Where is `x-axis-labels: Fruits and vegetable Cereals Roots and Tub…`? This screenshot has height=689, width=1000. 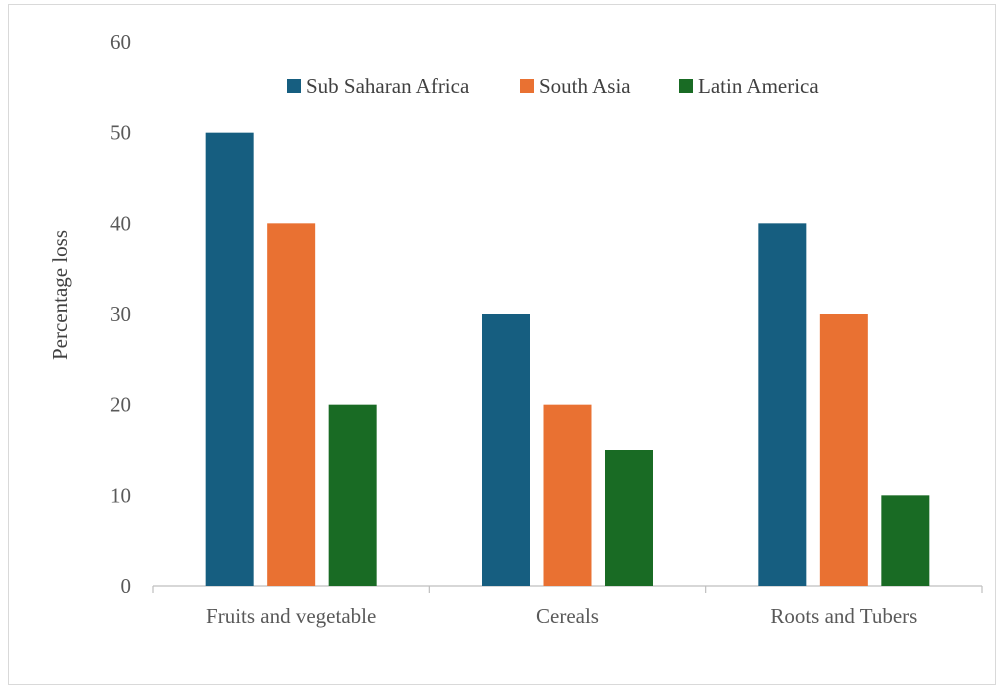
x-axis-labels: Fruits and vegetable Cereals Roots and Tub… is located at coordinates (561, 616).